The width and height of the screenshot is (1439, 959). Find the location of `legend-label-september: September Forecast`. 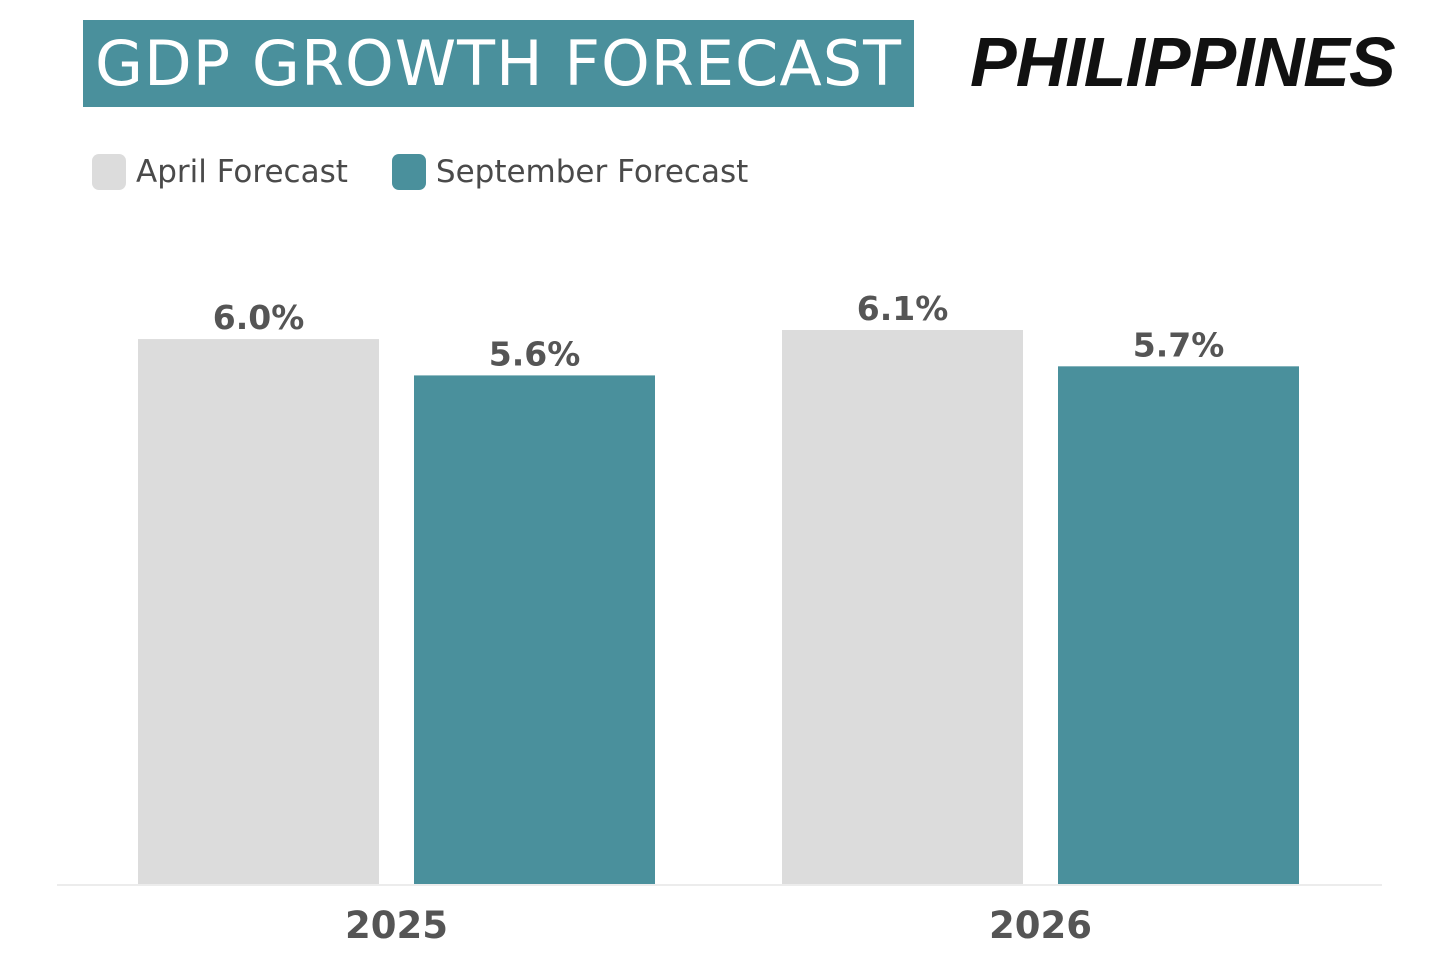

legend-label-september: September Forecast is located at coordinates (592, 172).